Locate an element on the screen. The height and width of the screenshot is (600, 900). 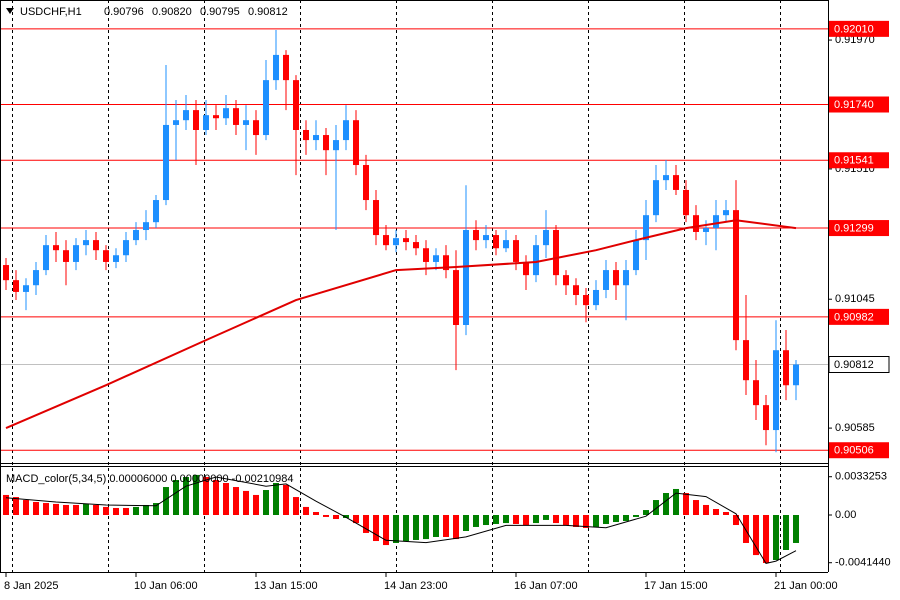
level-label: 0.91740 is located at coordinates (854, 105).